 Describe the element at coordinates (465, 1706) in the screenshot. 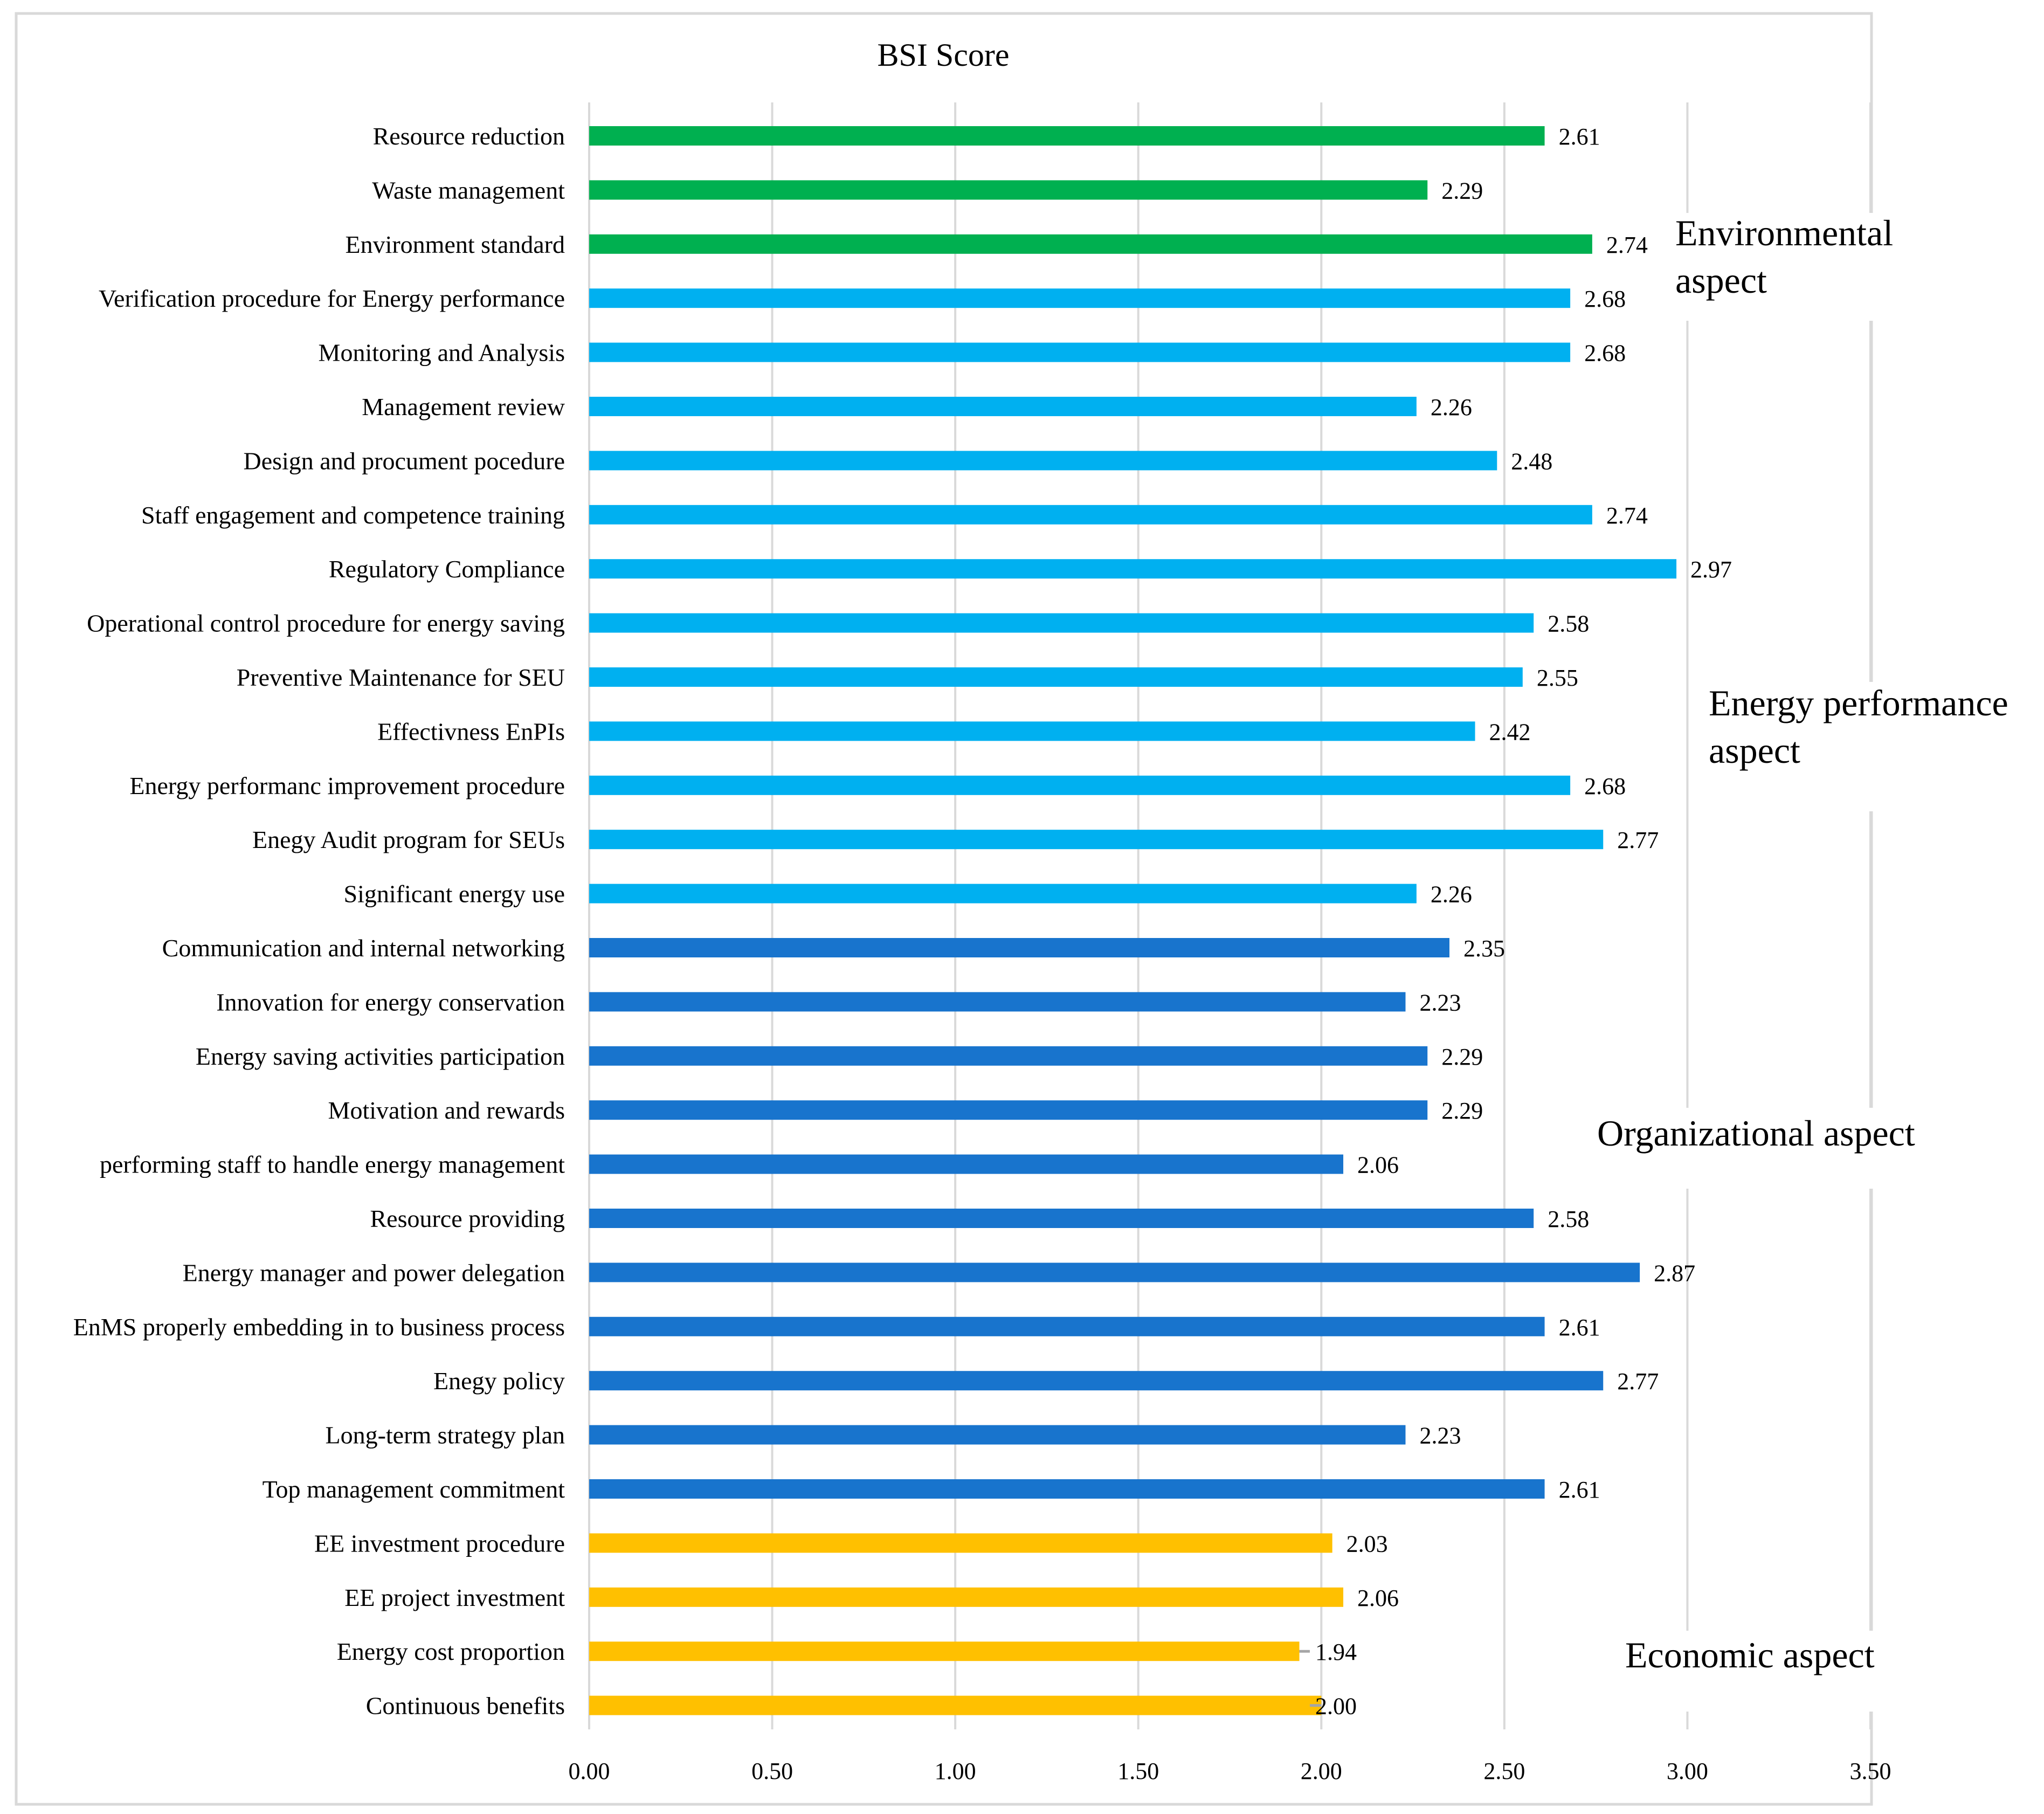

I see `category-label: Continuous benefits` at that location.